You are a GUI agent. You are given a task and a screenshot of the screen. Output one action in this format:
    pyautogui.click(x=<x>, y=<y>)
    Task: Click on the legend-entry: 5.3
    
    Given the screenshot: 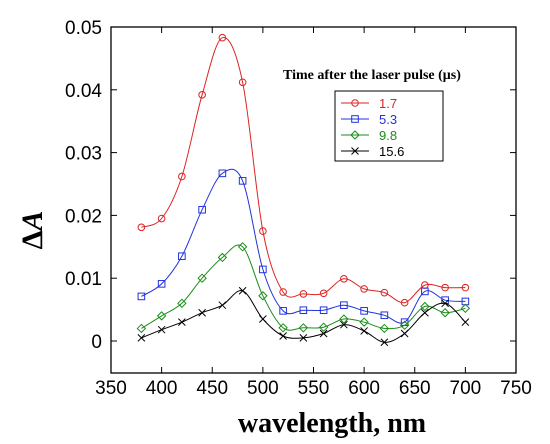 What is the action you would take?
    pyautogui.click(x=369, y=119)
    